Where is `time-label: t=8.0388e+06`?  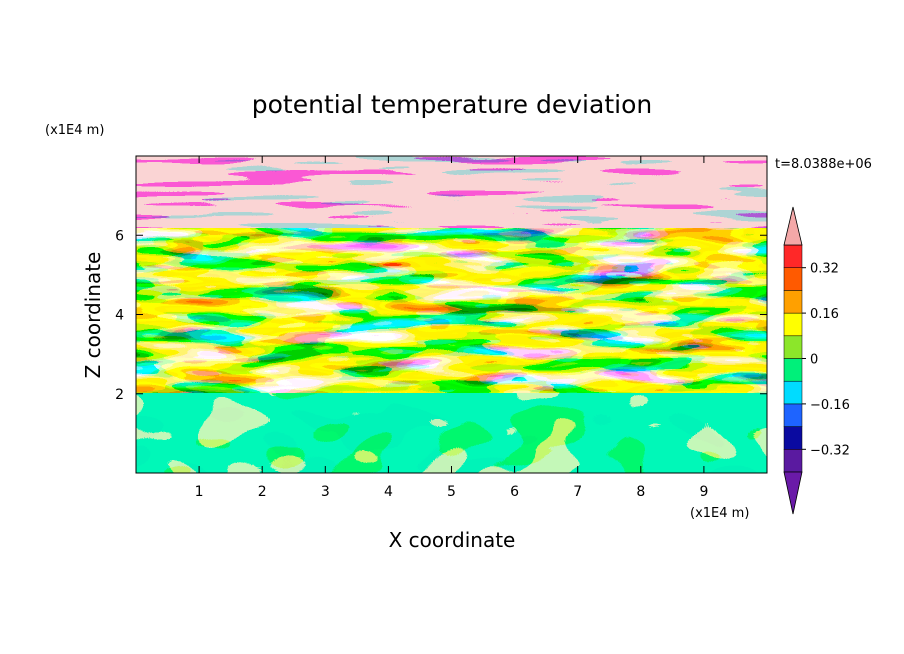 time-label: t=8.0388e+06 is located at coordinates (823, 164).